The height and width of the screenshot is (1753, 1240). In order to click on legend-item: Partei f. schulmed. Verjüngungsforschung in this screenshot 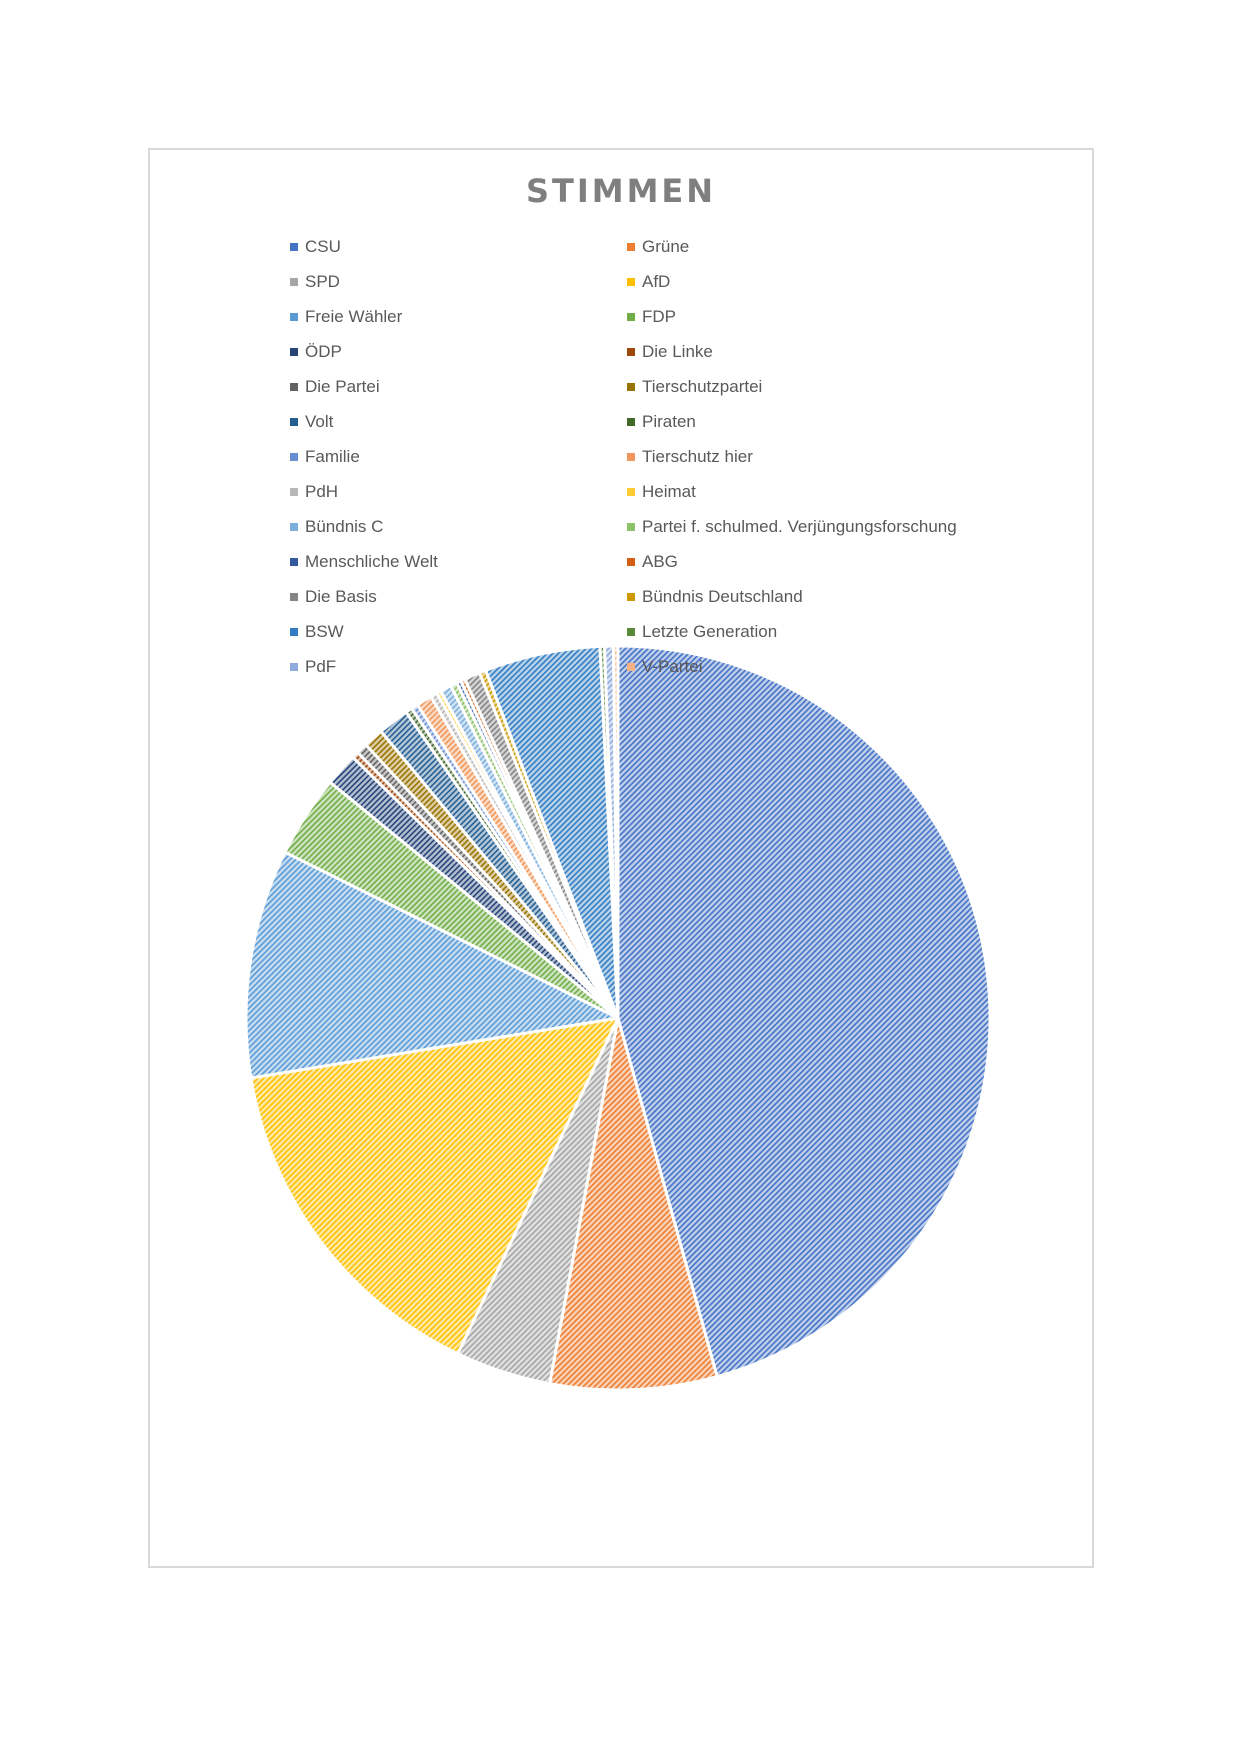, I will do `click(792, 527)`.